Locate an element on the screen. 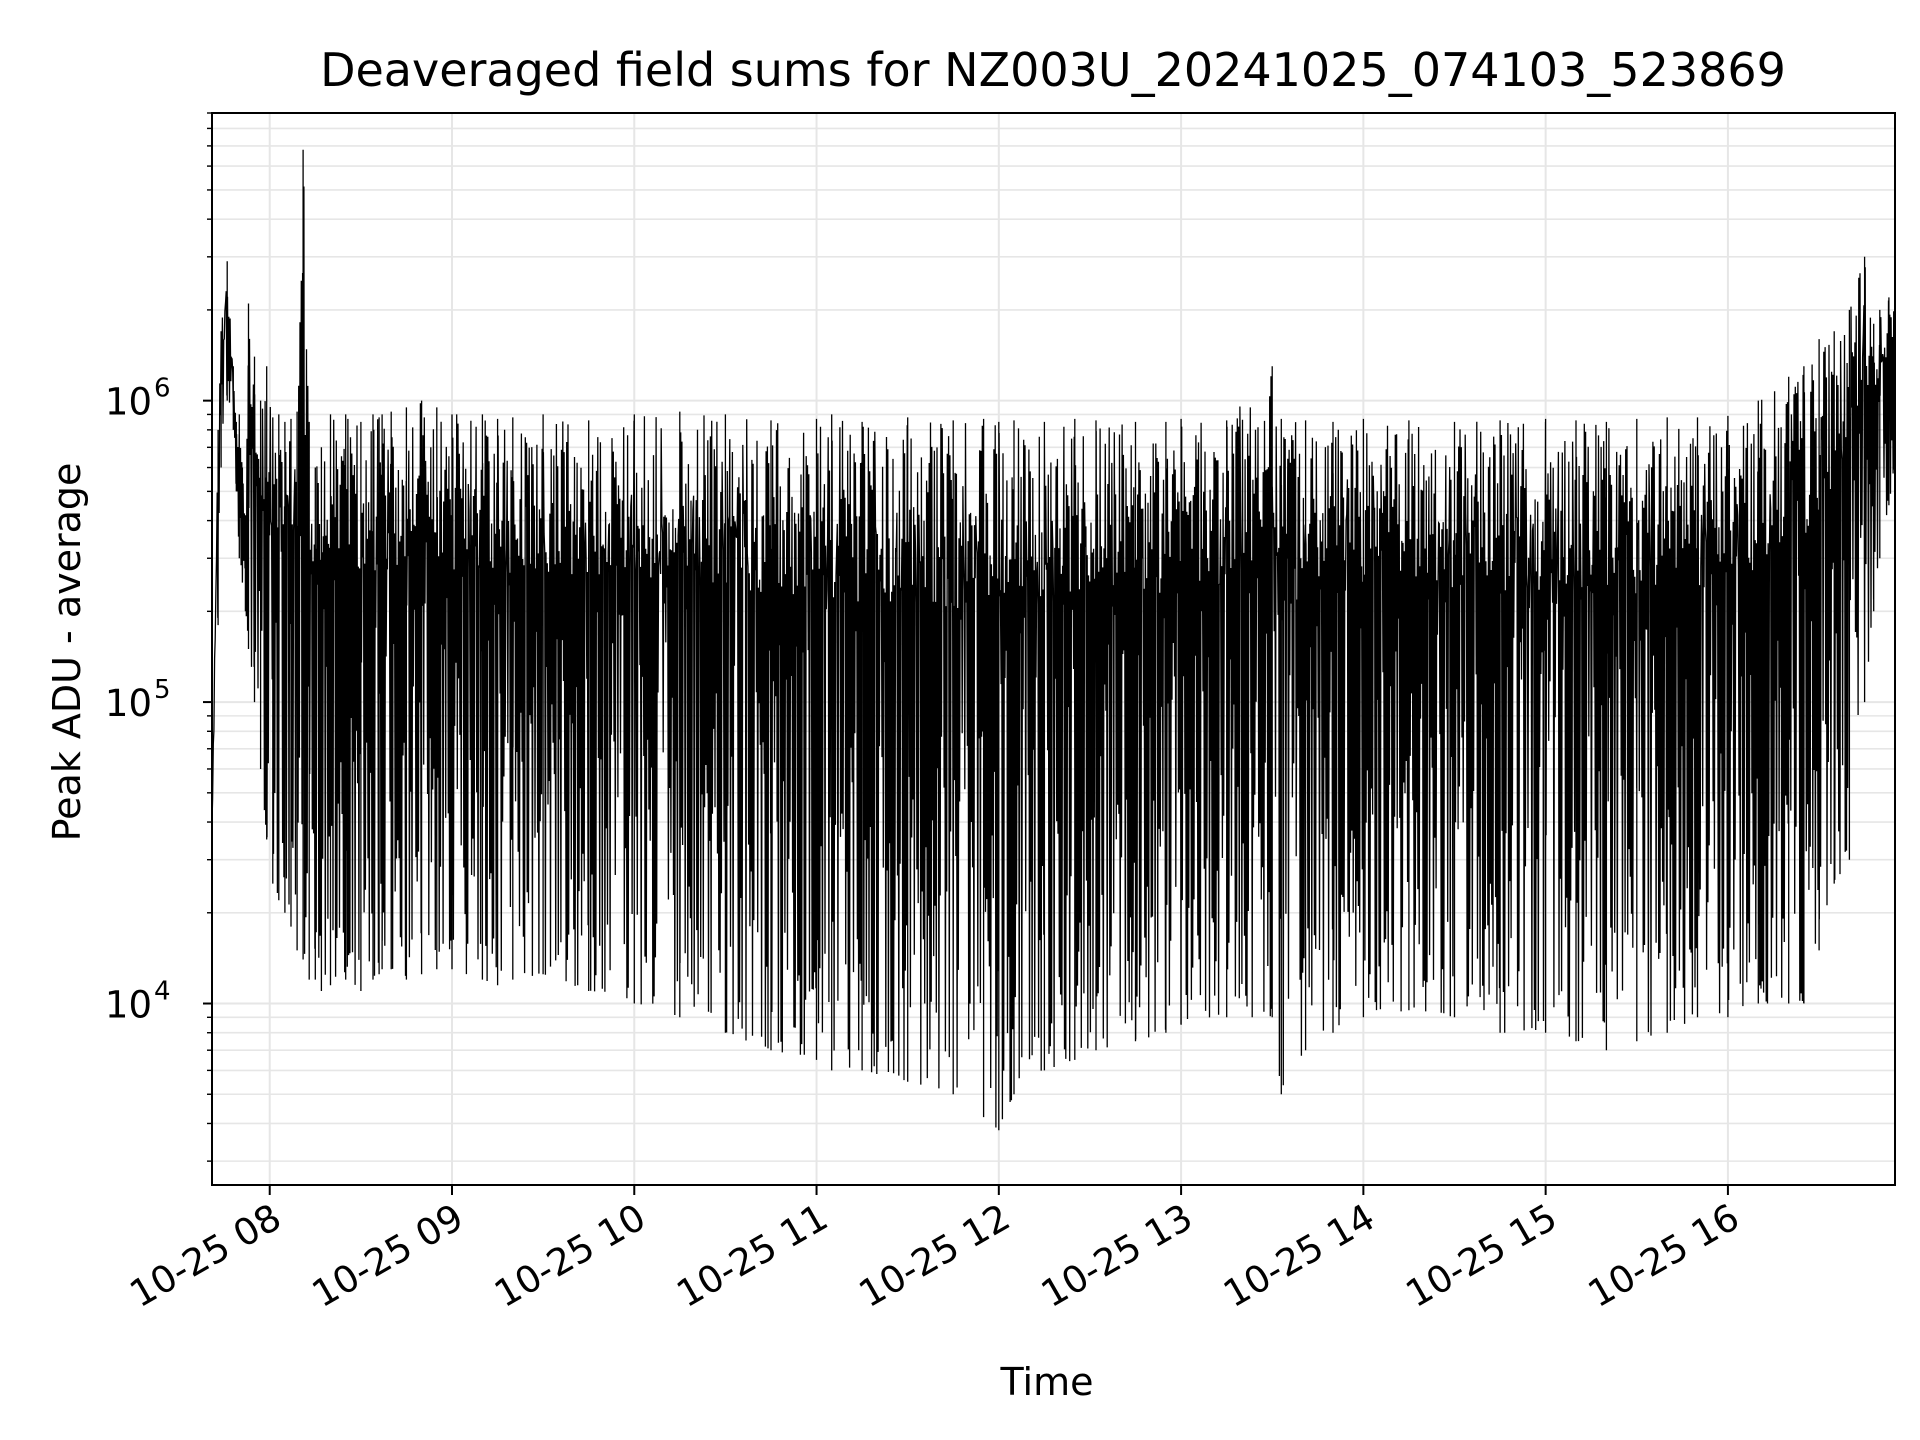  y-tick-exponent: 6 is located at coordinates (162, 389).